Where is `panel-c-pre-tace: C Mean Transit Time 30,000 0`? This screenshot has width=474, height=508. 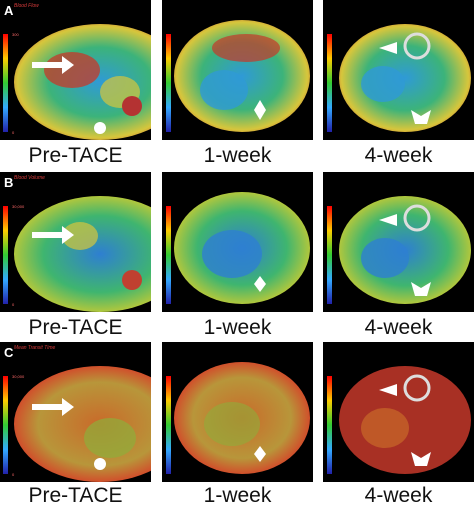 panel-c-pre-tace: C Mean Transit Time 30,000 0 is located at coordinates (75, 412).